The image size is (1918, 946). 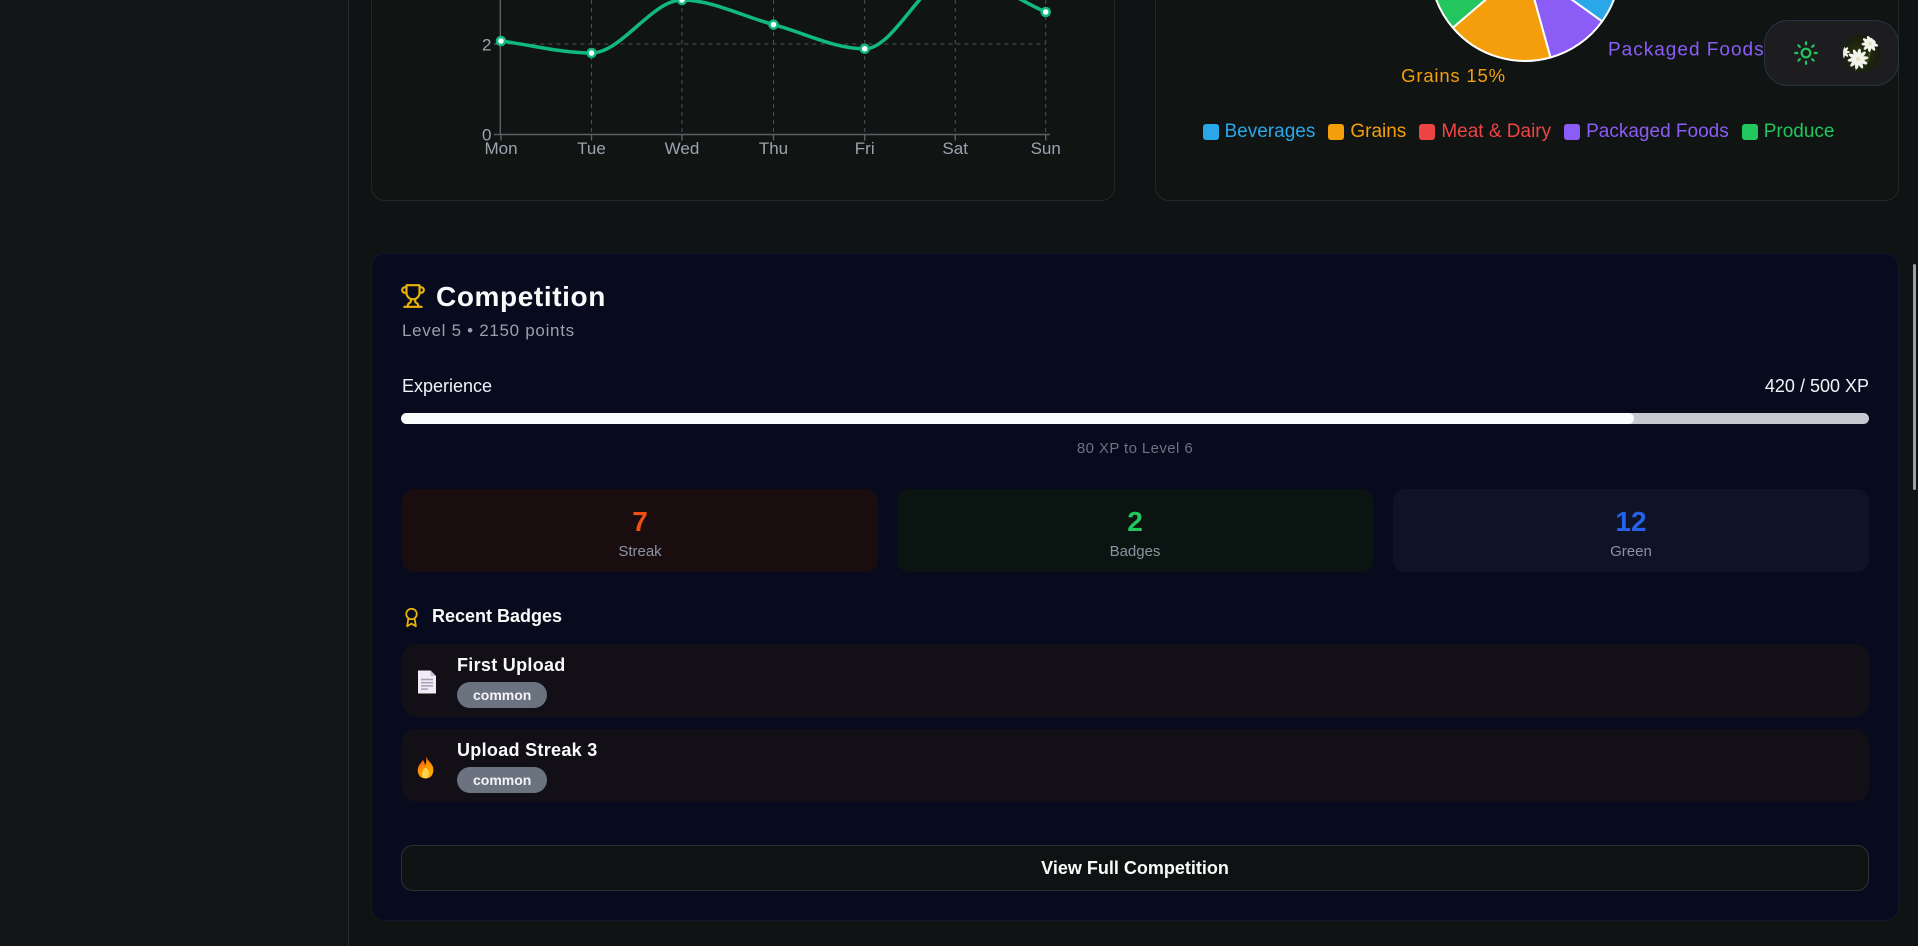 I want to click on svg-text: Mon, so click(x=500, y=148).